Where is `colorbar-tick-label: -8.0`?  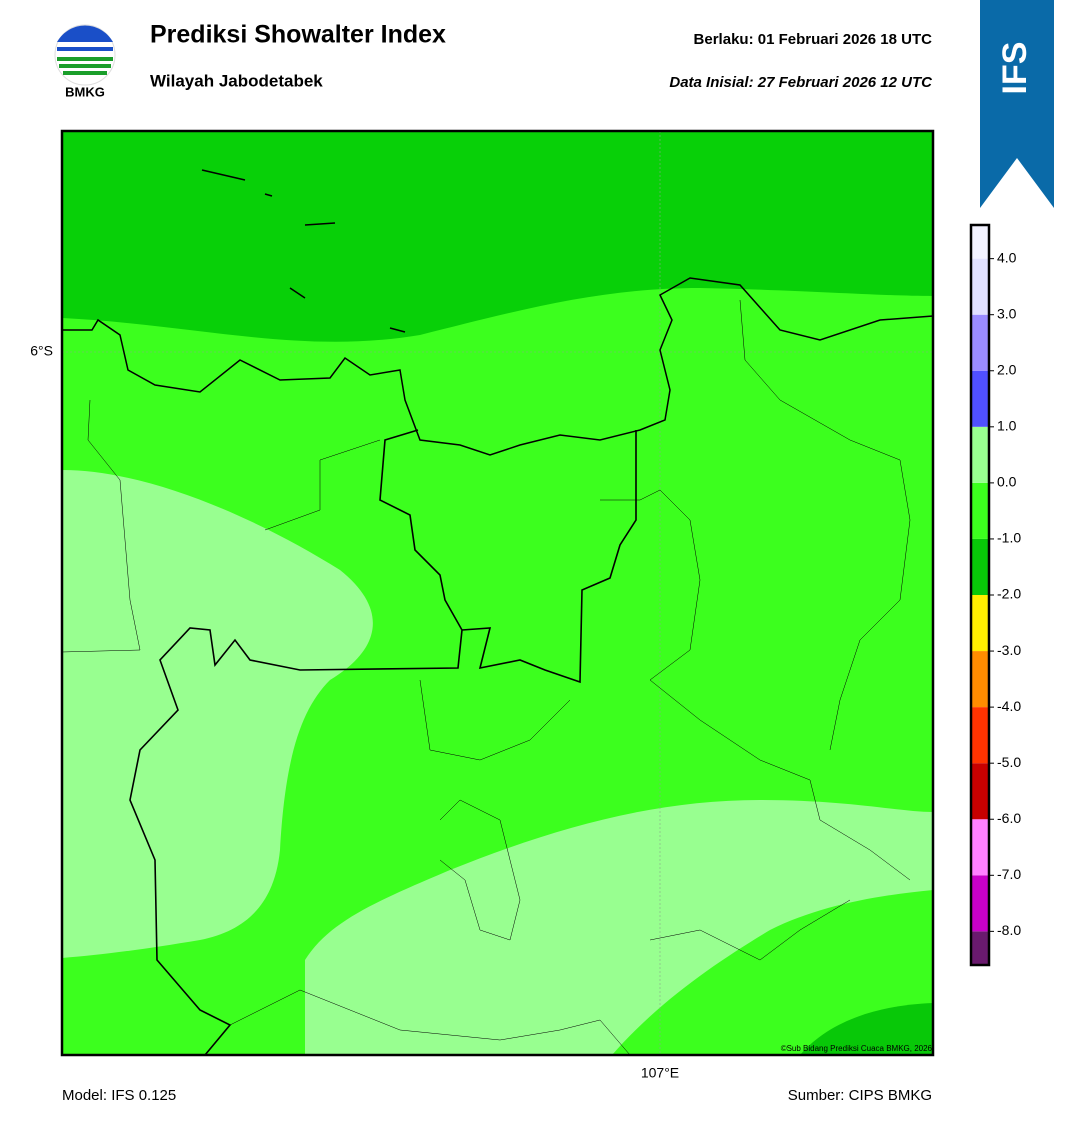
colorbar-tick-label: -8.0 is located at coordinates (1009, 930).